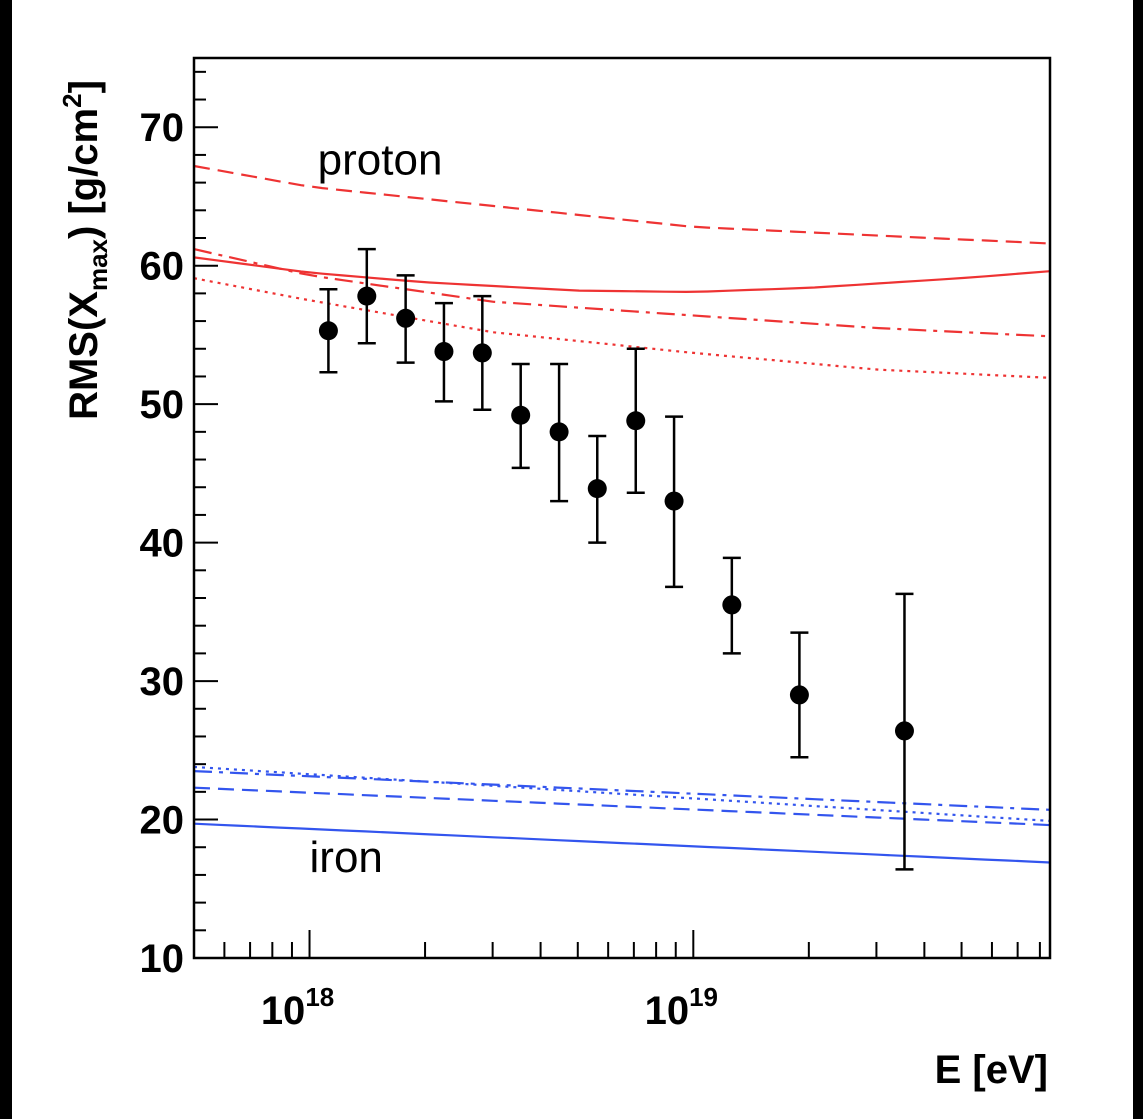 The height and width of the screenshot is (1119, 1143). I want to click on proton-dashdot-curve, so click(622, 293).